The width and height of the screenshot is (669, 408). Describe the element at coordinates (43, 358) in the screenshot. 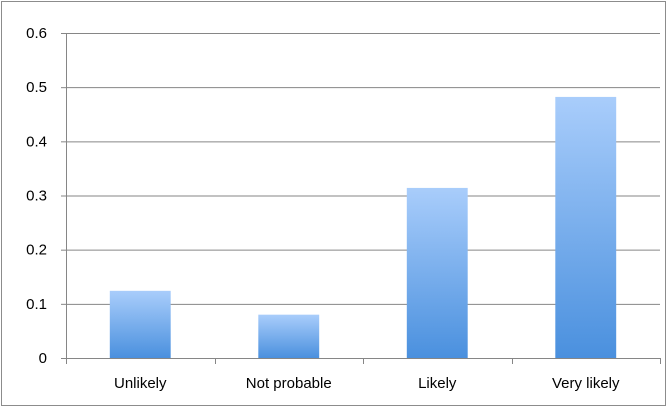

I see `y-tick-label: 0` at that location.